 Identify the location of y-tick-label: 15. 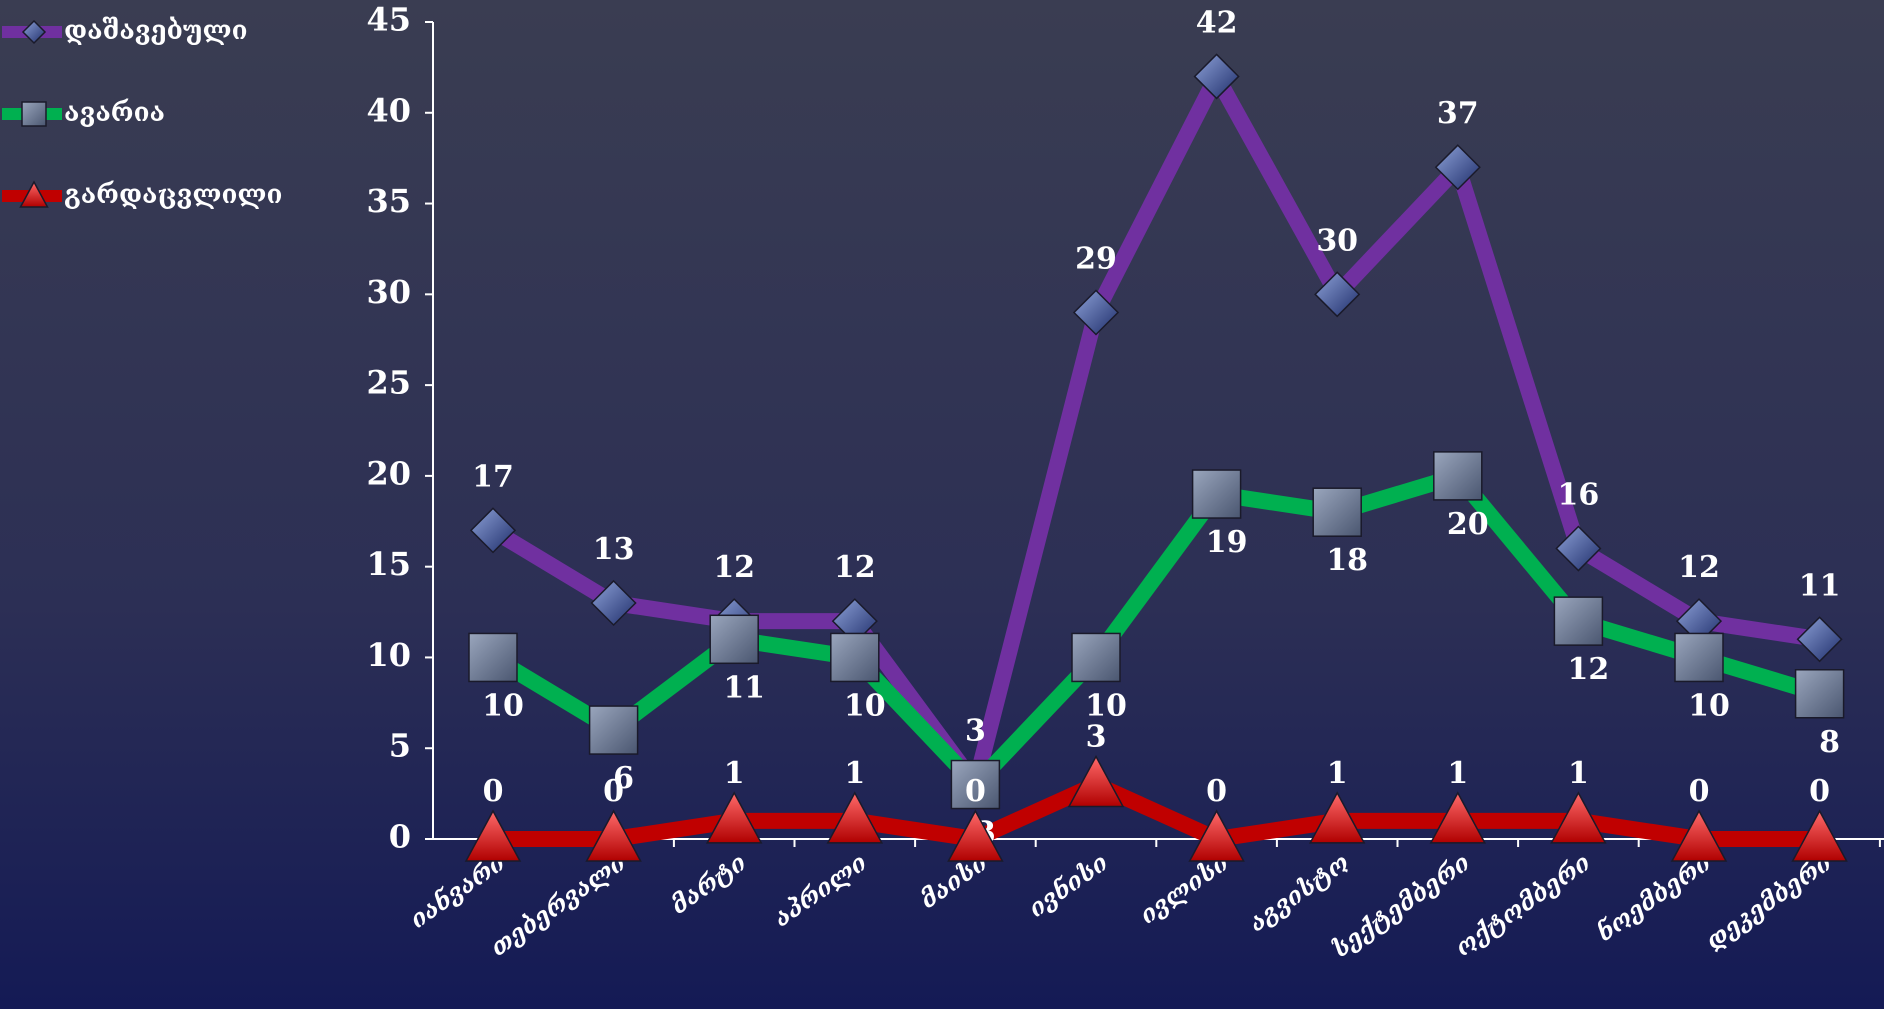
(388, 564).